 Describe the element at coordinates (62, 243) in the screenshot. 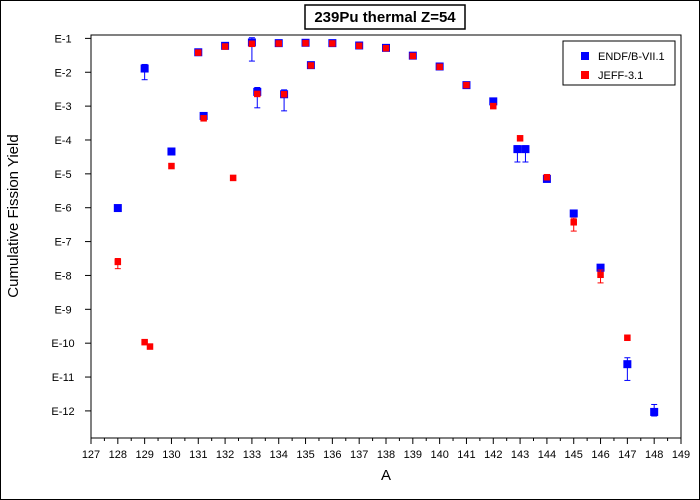

I see `y-tick-label: E-7` at that location.